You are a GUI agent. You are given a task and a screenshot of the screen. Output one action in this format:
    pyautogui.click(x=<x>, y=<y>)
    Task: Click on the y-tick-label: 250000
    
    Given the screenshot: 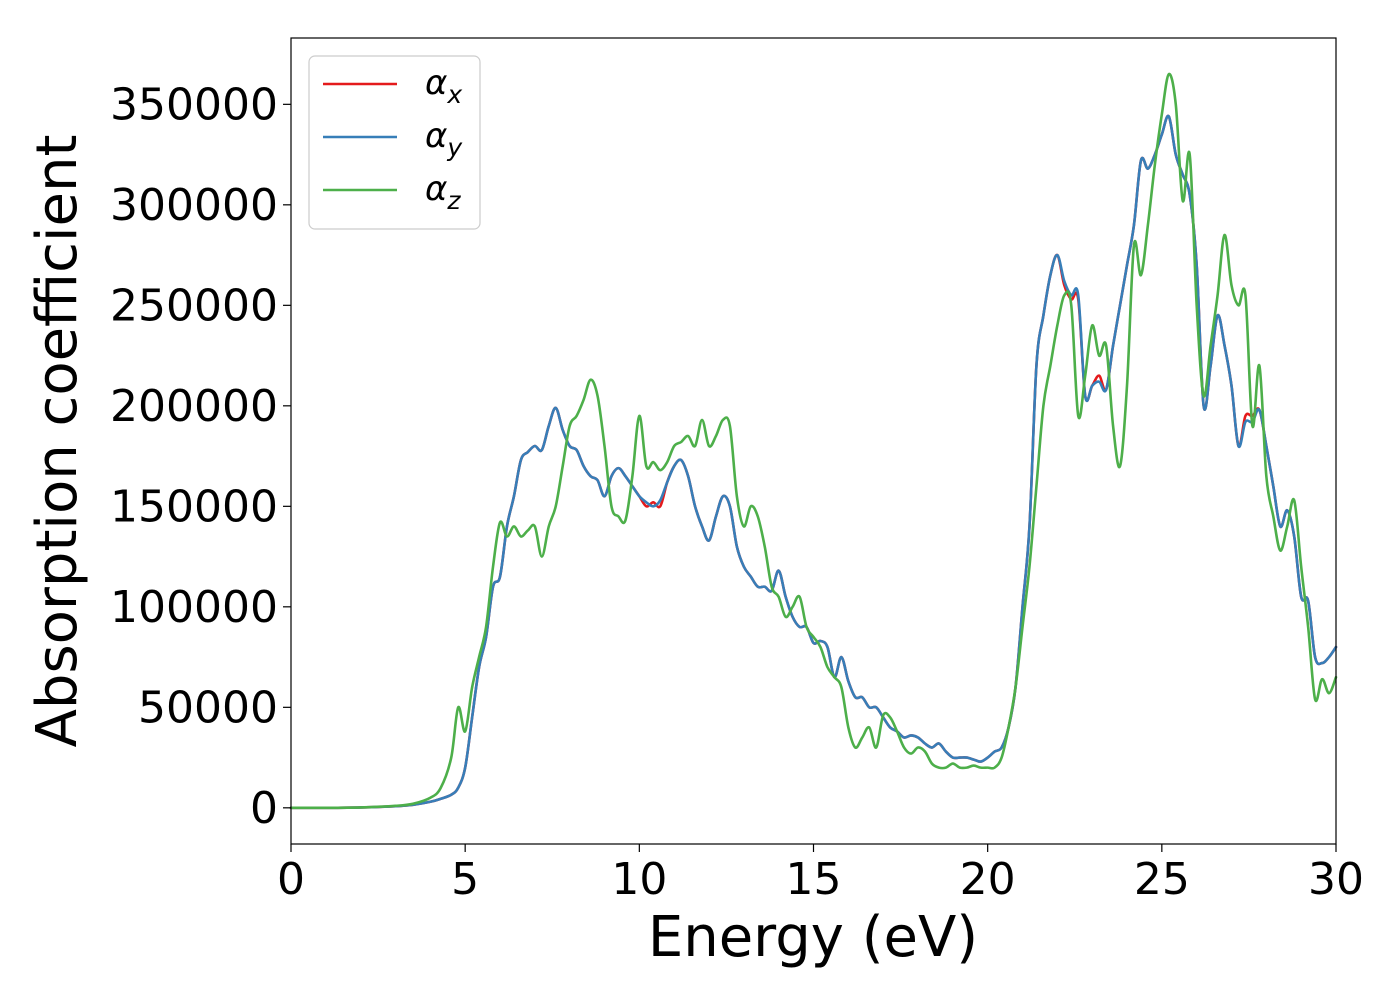 What is the action you would take?
    pyautogui.click(x=194, y=305)
    